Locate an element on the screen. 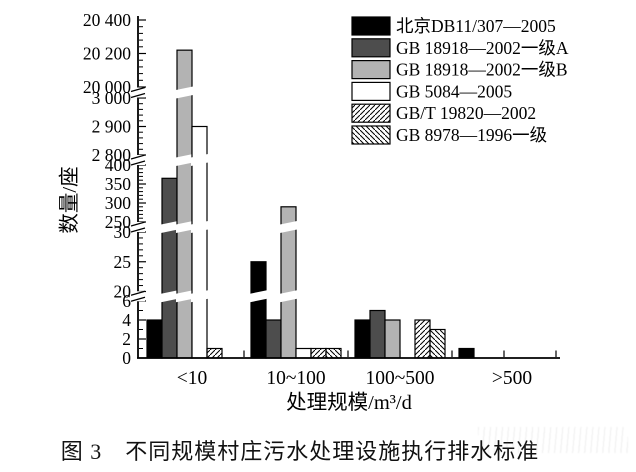  y-tick-label: 0 is located at coordinates (126, 358).